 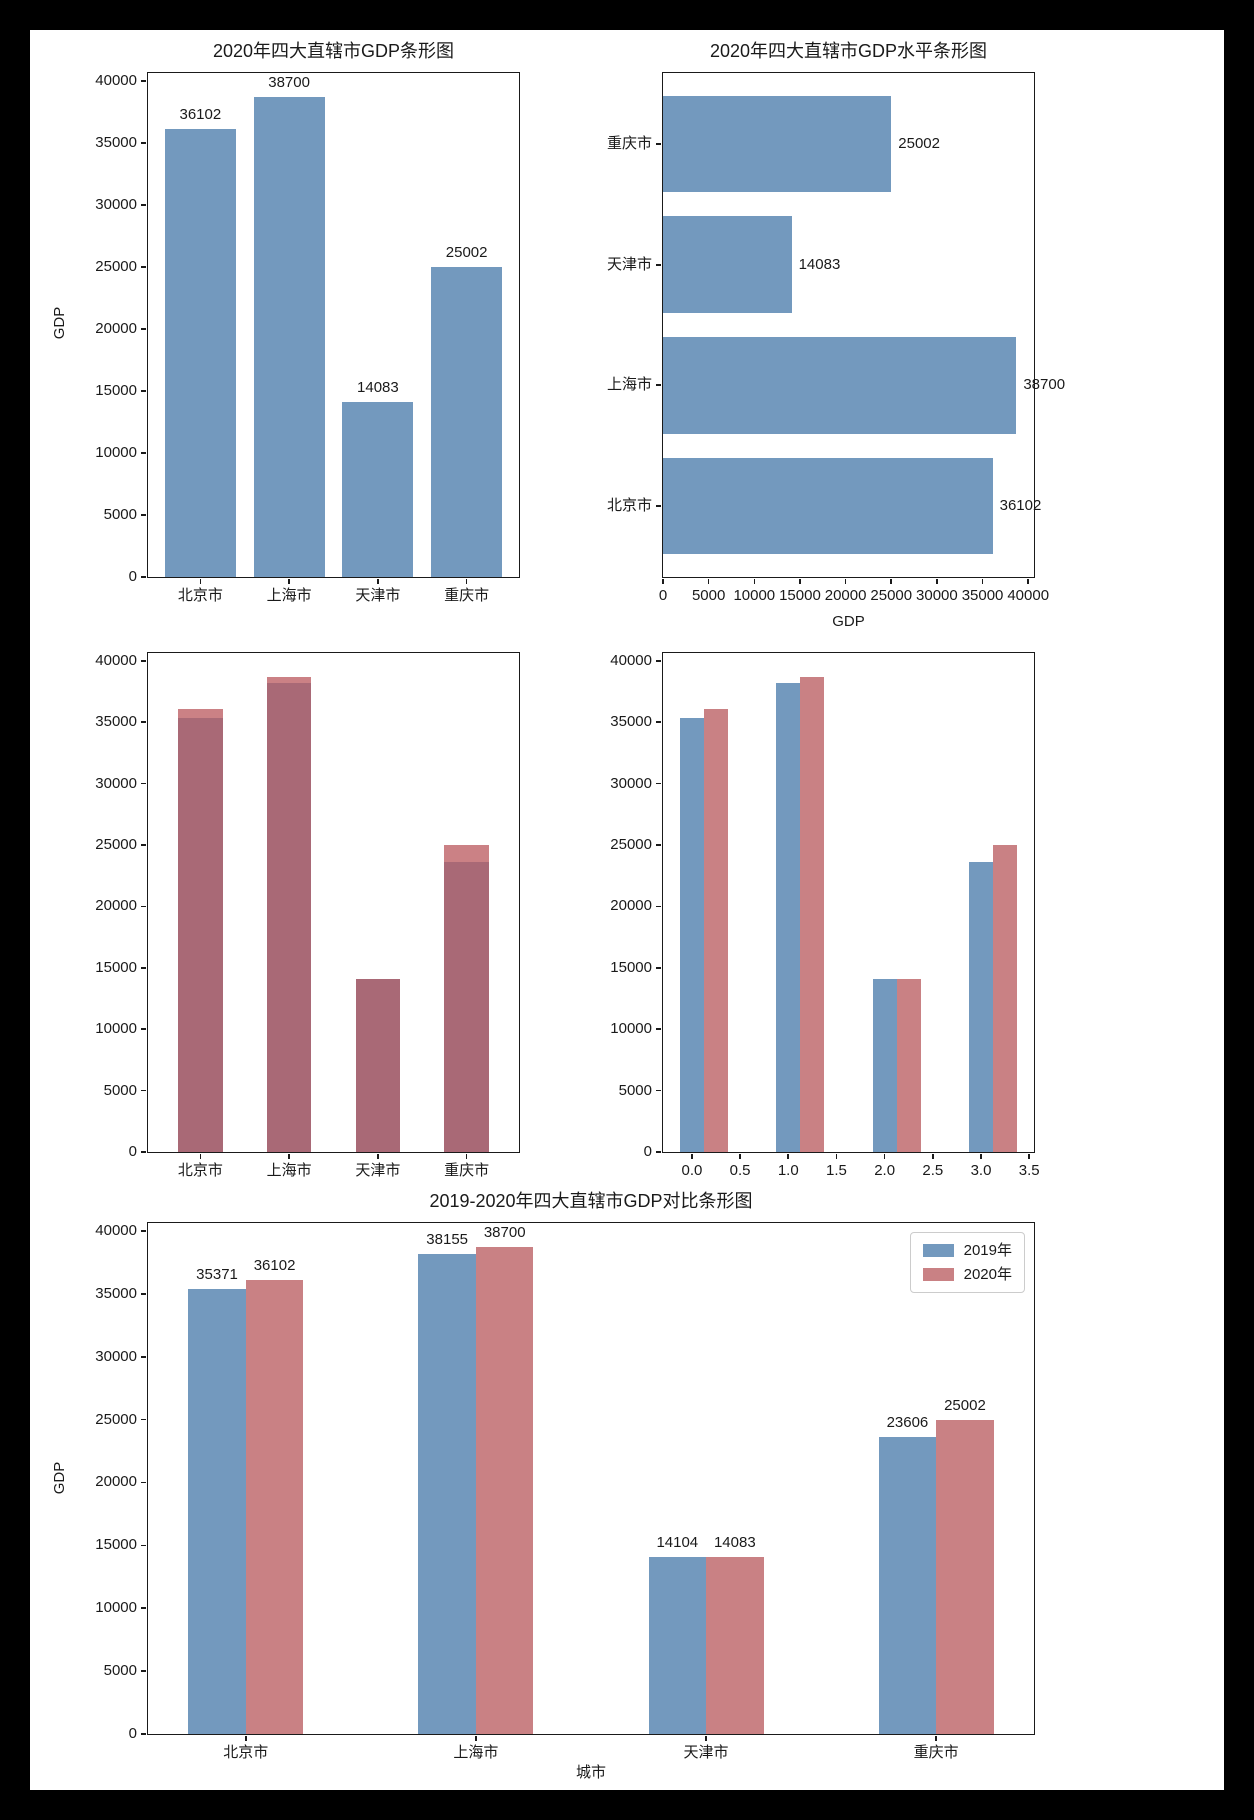 I want to click on bar-value-label: 38155, so click(x=447, y=1240).